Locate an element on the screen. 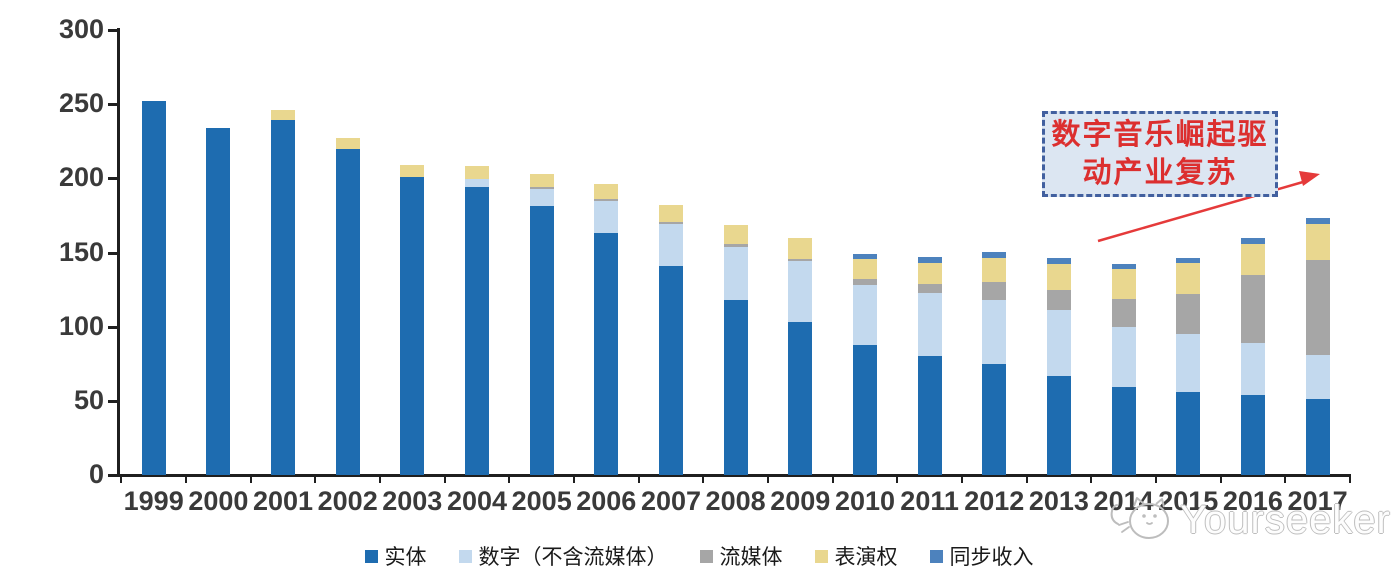  y-axis-tick-label: 50 is located at coordinates (88, 399).